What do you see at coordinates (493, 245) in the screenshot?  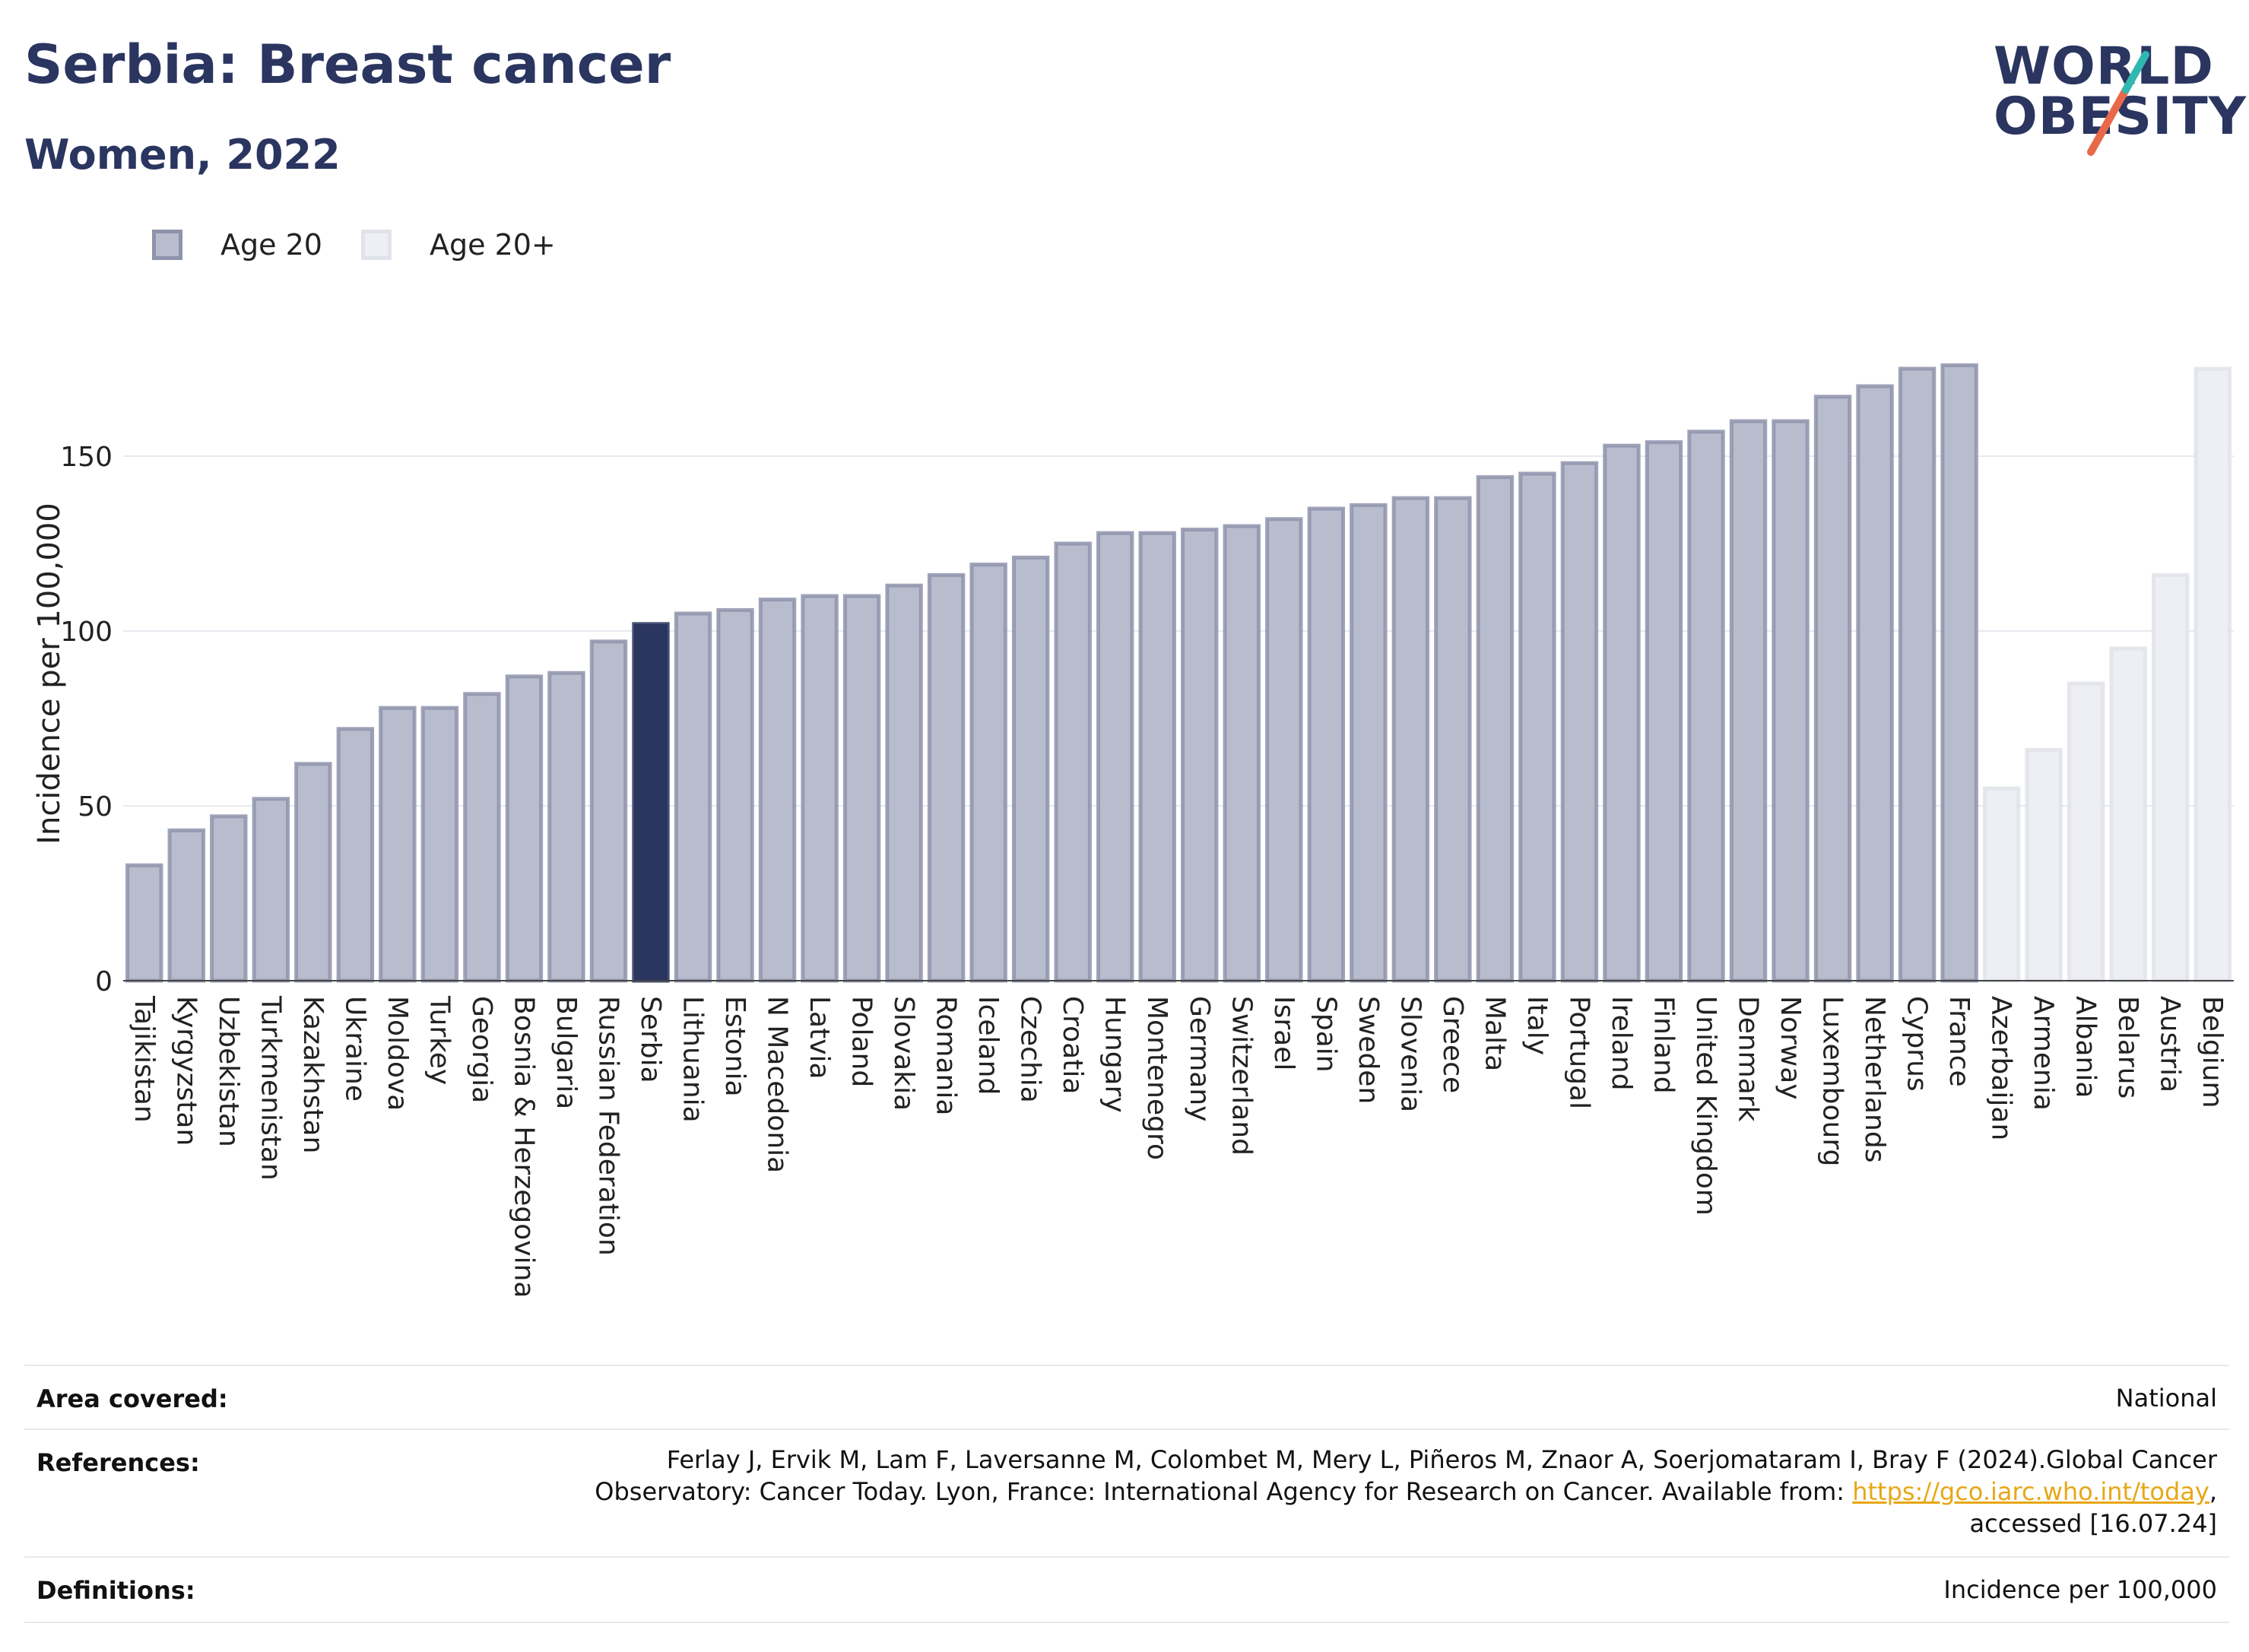 I see `legend-label-age-20-plus: Age 20+` at bounding box center [493, 245].